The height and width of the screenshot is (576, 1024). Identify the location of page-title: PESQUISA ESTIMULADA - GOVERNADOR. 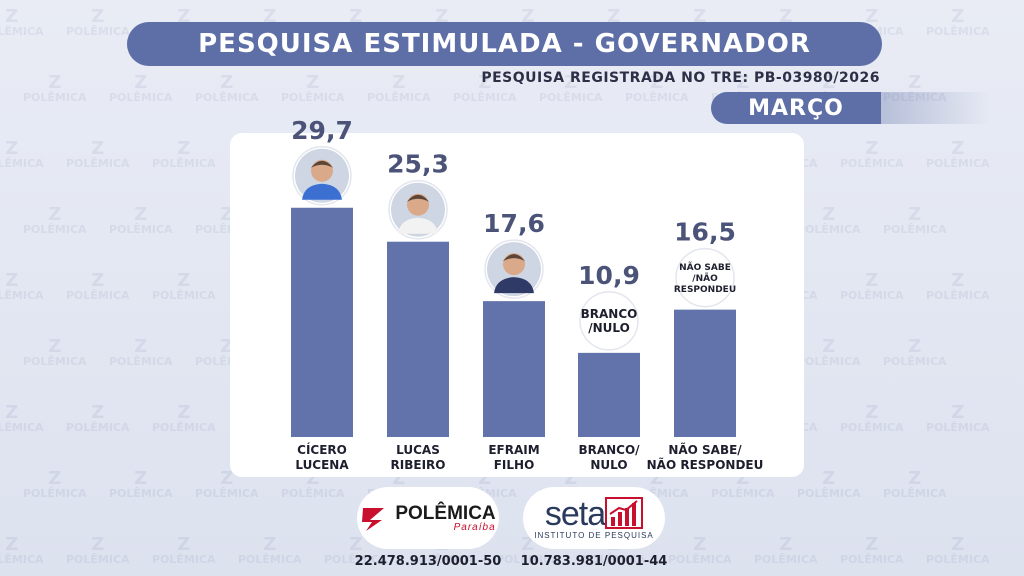
(504, 44).